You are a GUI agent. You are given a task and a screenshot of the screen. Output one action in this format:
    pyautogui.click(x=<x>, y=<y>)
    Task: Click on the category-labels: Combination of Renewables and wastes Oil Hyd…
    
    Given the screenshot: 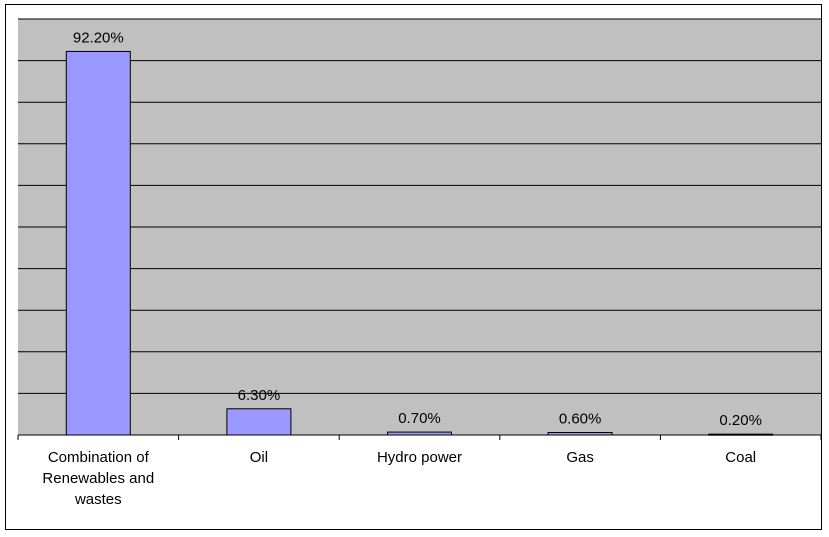 What is the action you would take?
    pyautogui.click(x=399, y=478)
    